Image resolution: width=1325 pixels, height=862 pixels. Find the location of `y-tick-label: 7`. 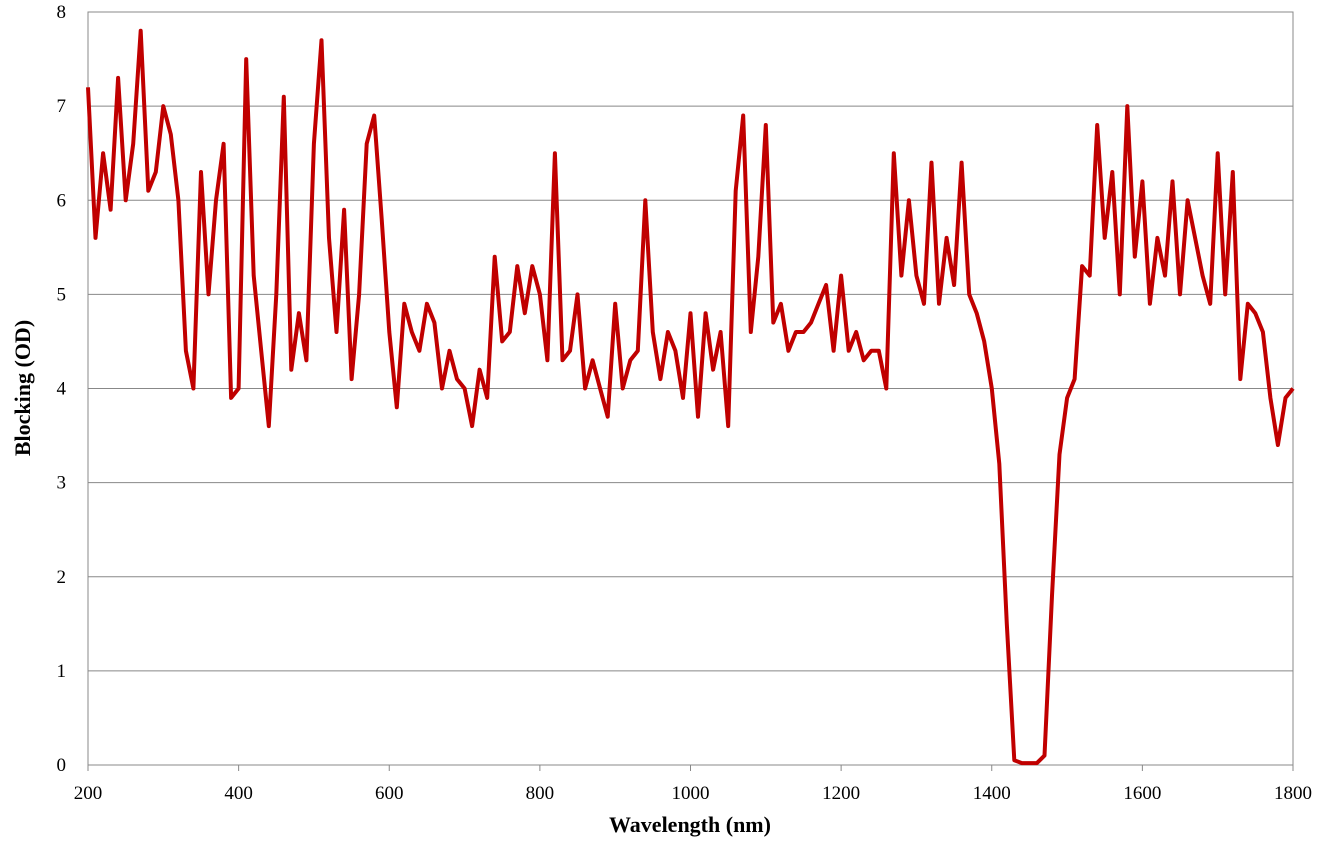

y-tick-label: 7 is located at coordinates (62, 106).